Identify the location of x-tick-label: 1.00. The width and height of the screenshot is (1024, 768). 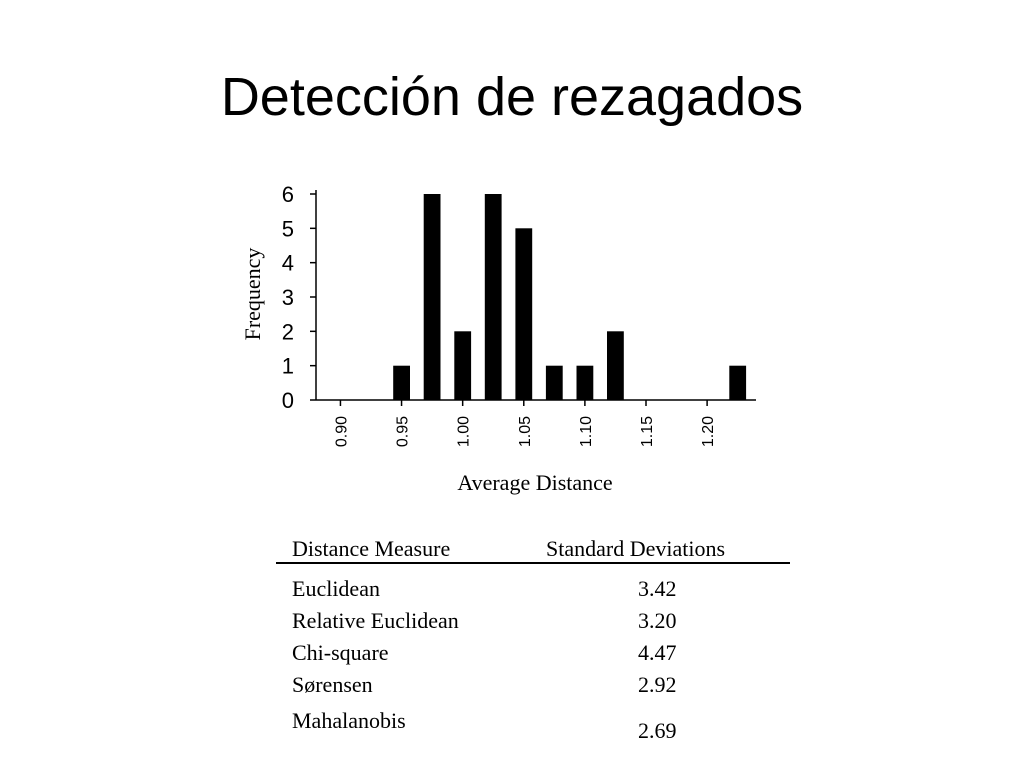
(464, 431).